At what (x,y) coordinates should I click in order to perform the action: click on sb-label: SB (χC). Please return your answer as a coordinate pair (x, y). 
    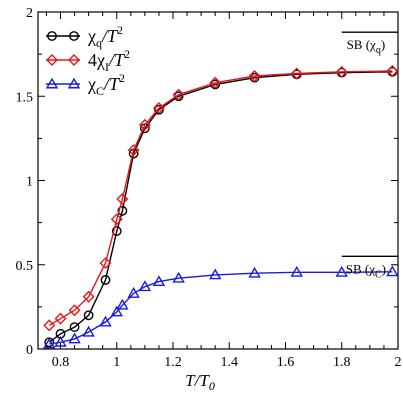
    Looking at the image, I should click on (366, 270).